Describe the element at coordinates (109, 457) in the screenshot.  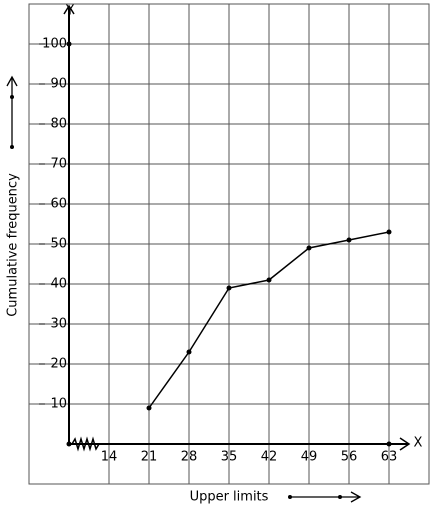
I see `x-tick-label: 14` at that location.